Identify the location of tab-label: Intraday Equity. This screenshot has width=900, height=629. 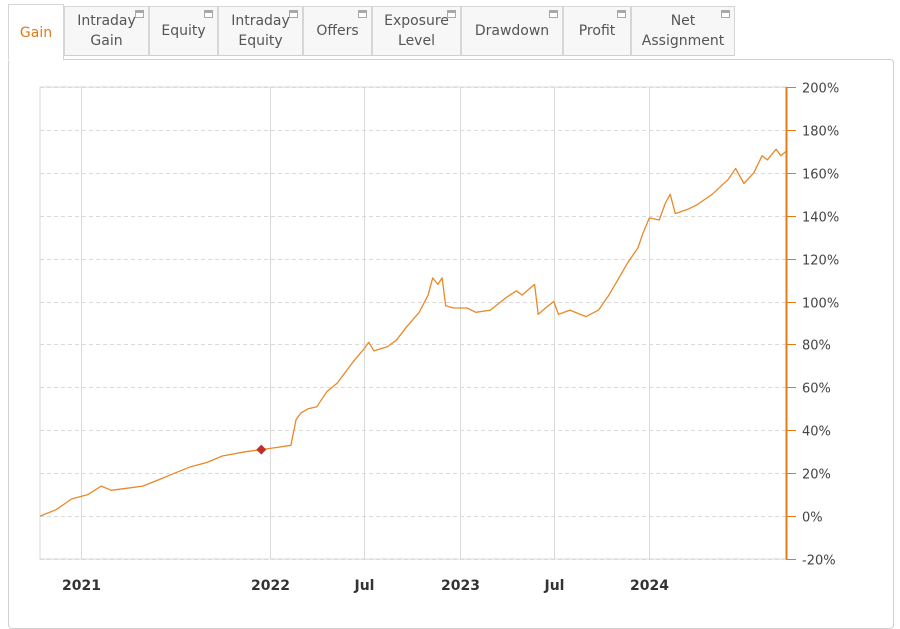
(260, 31).